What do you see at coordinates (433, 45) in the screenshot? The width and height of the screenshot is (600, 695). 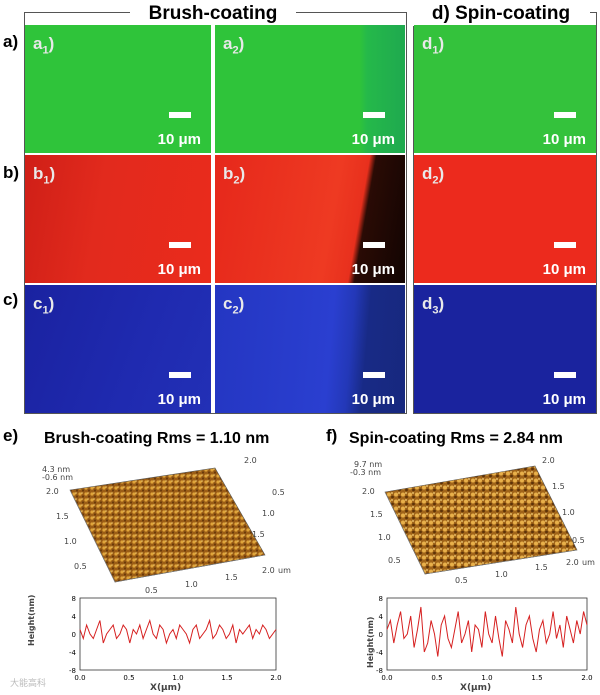 I see `panel-label: d1)` at bounding box center [433, 45].